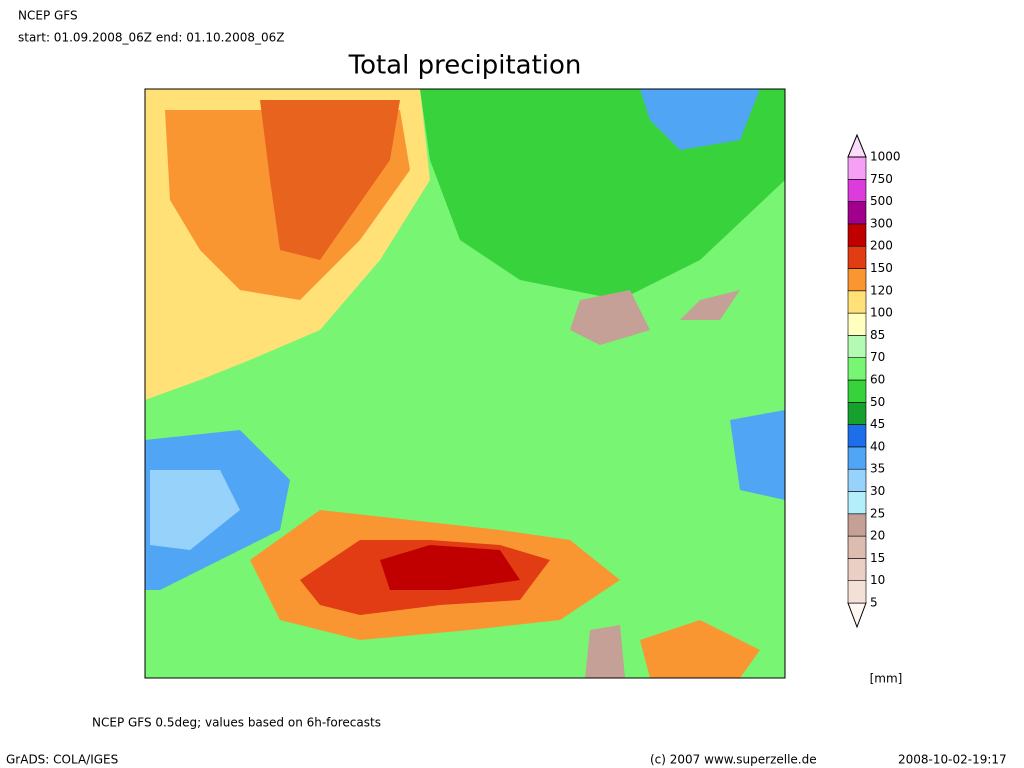 Image resolution: width=1024 pixels, height=768 pixels. What do you see at coordinates (886, 679) in the screenshot?
I see `unit-label: [mm]` at bounding box center [886, 679].